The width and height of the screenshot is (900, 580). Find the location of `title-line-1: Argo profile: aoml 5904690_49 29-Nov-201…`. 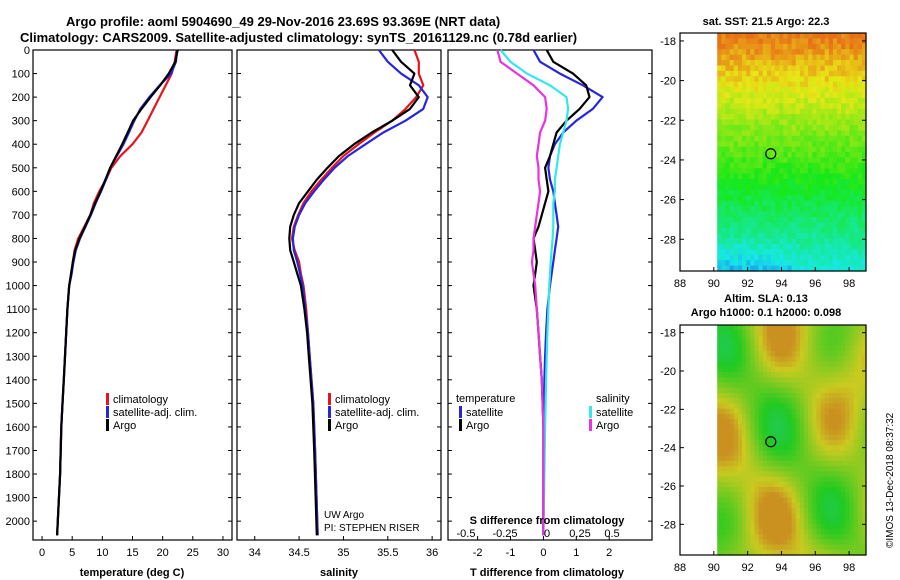

title-line-1: Argo profile: aoml 5904690_49 29-Nov-201… is located at coordinates (283, 21).